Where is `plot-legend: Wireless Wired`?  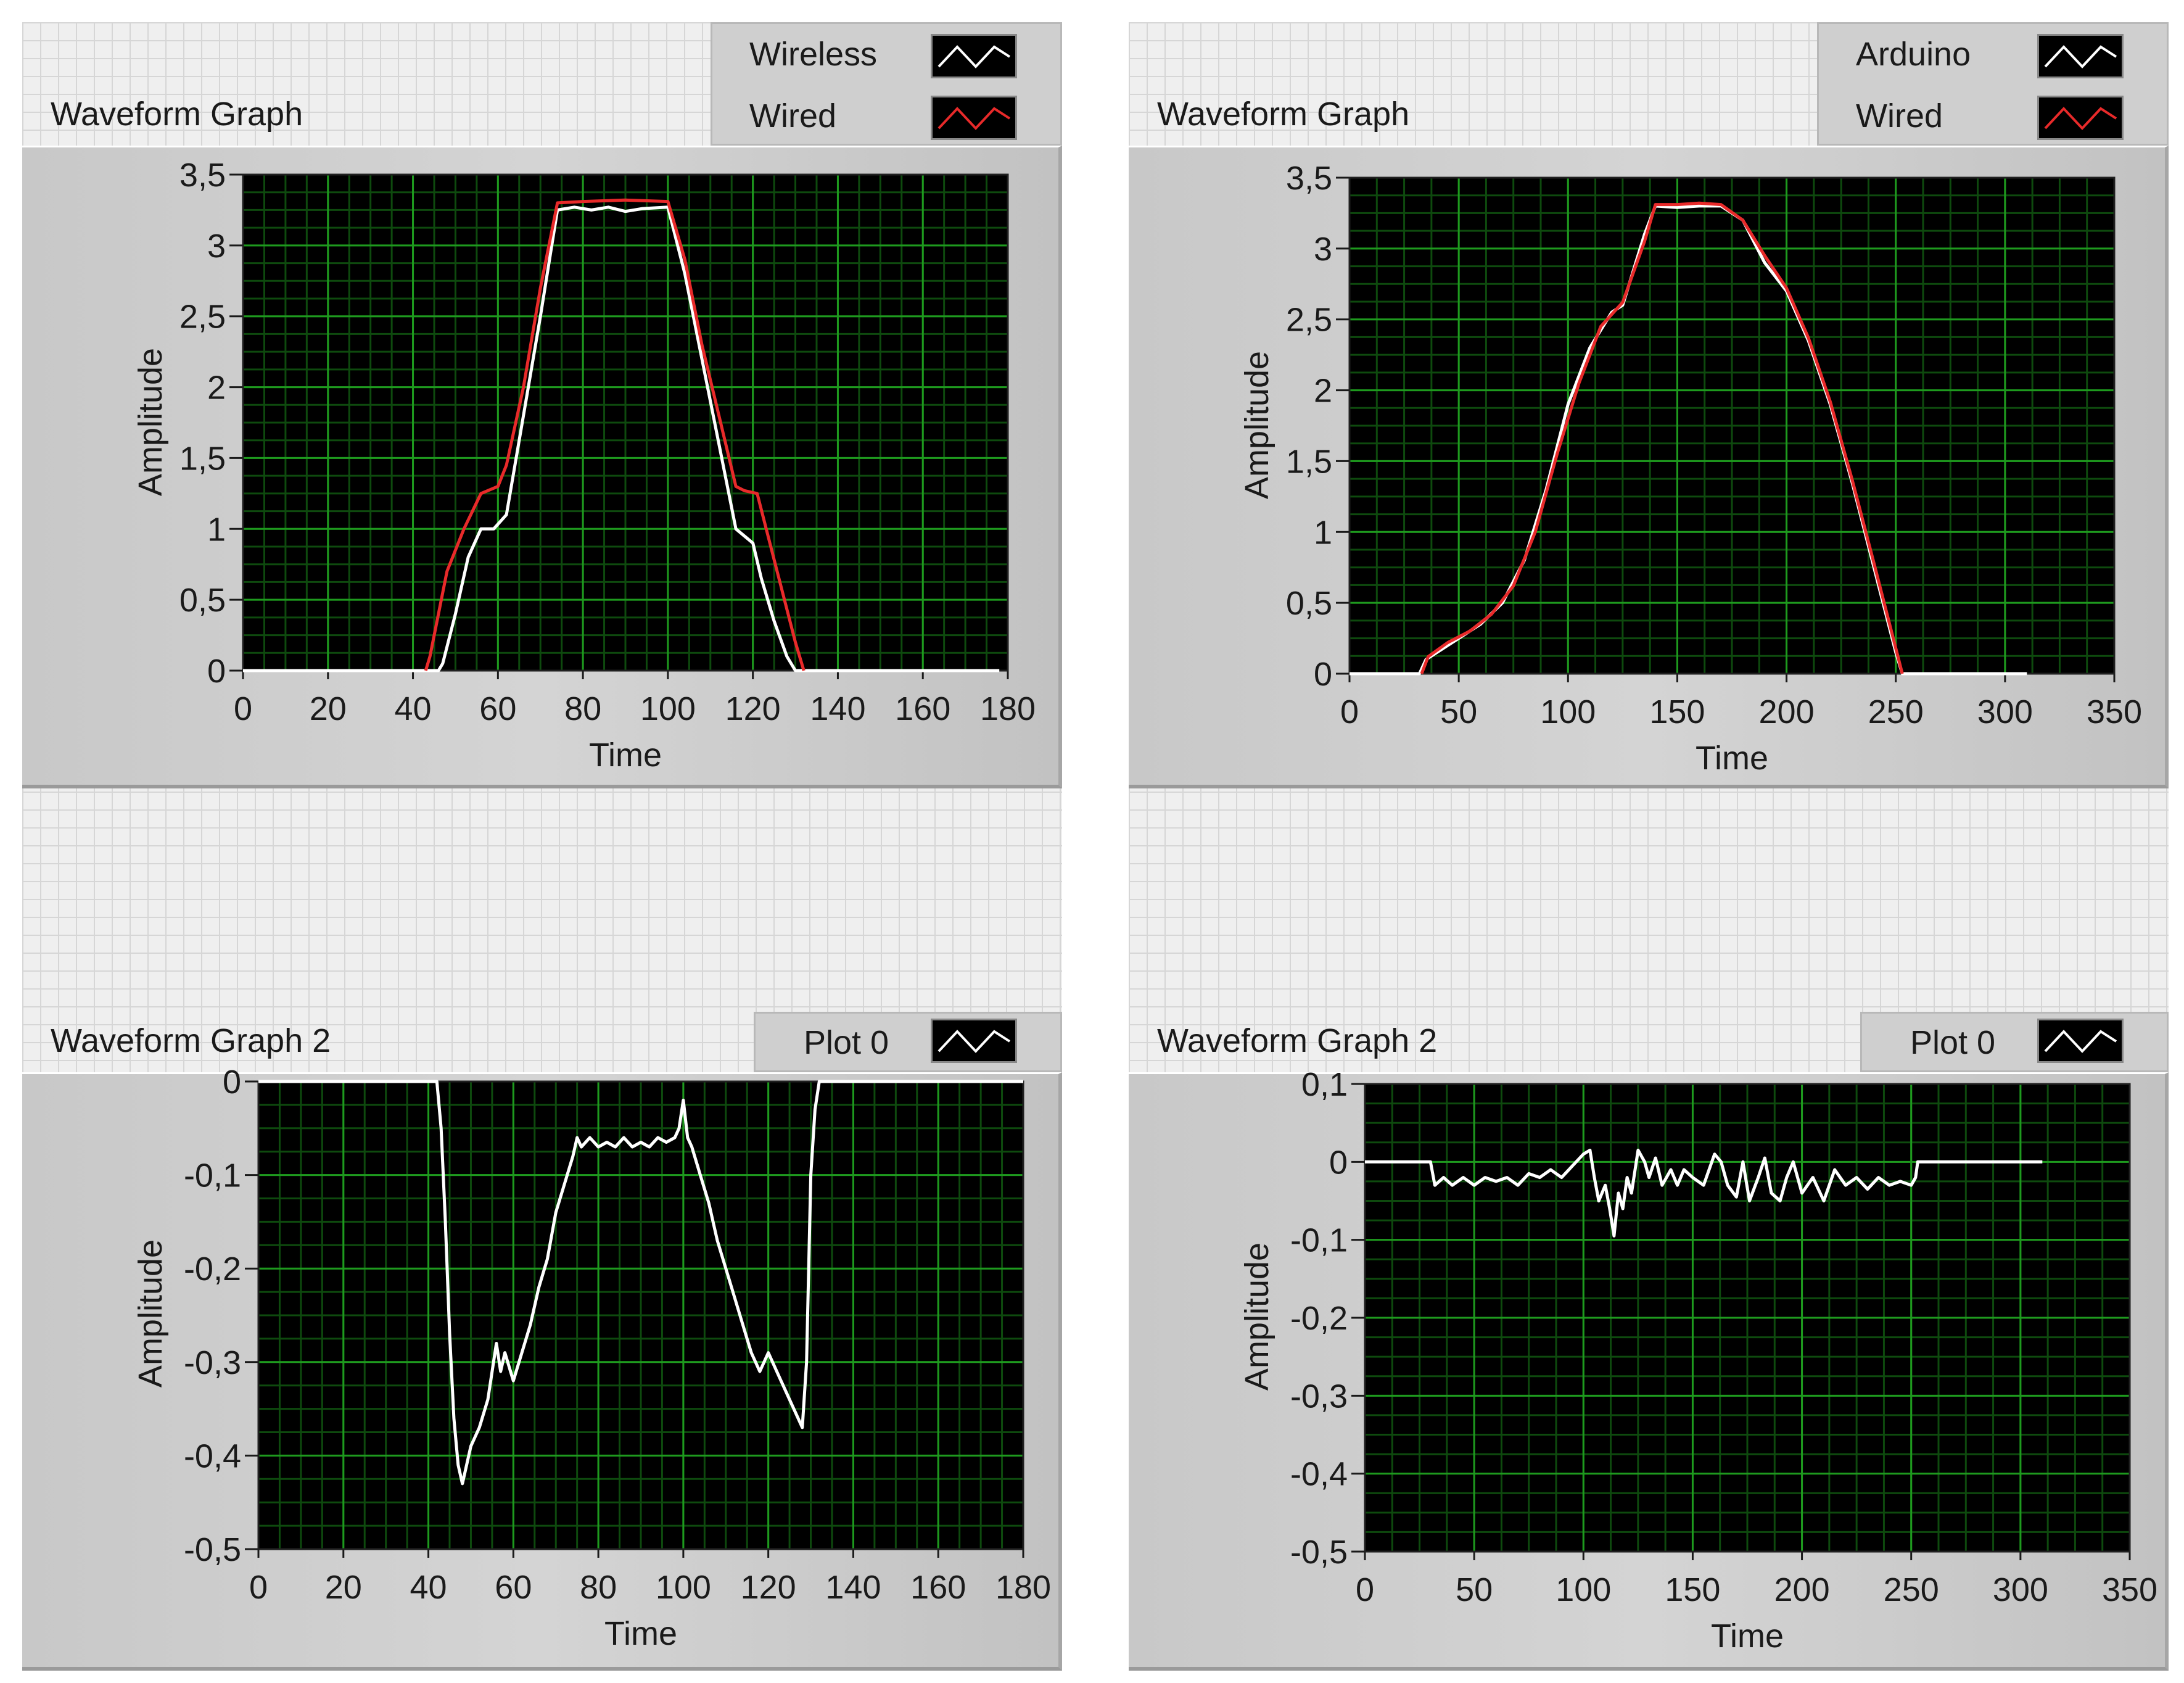 plot-legend: Wireless Wired is located at coordinates (886, 84).